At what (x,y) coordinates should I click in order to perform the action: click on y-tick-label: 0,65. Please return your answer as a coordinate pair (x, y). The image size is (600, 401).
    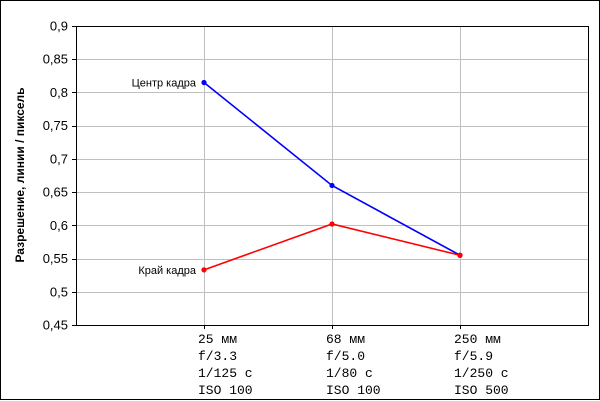
    Looking at the image, I should click on (55, 192).